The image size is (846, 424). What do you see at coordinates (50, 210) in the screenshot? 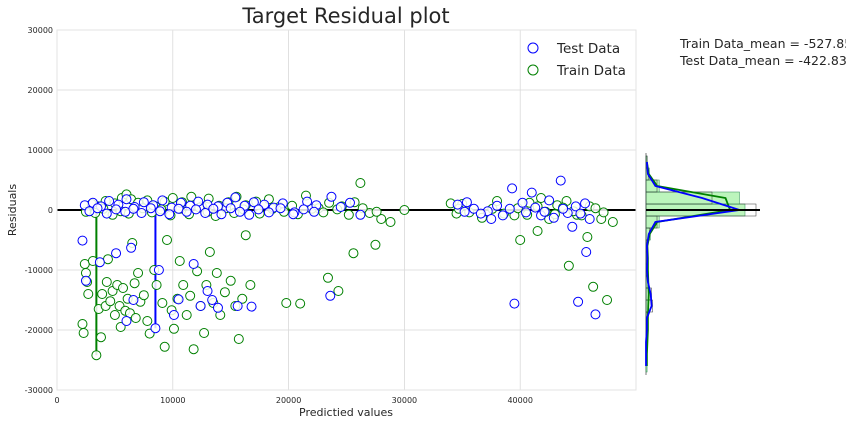
I see `y-tick-label: 0` at bounding box center [50, 210].